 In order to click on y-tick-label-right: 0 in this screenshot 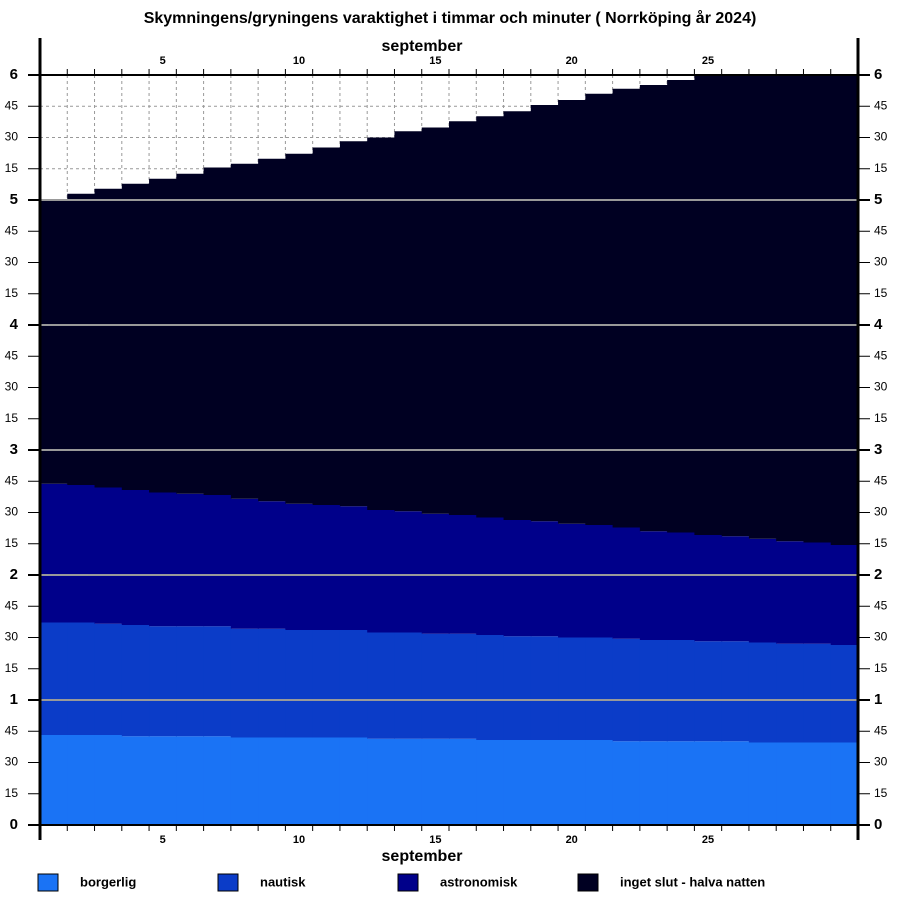, I will do `click(878, 824)`.